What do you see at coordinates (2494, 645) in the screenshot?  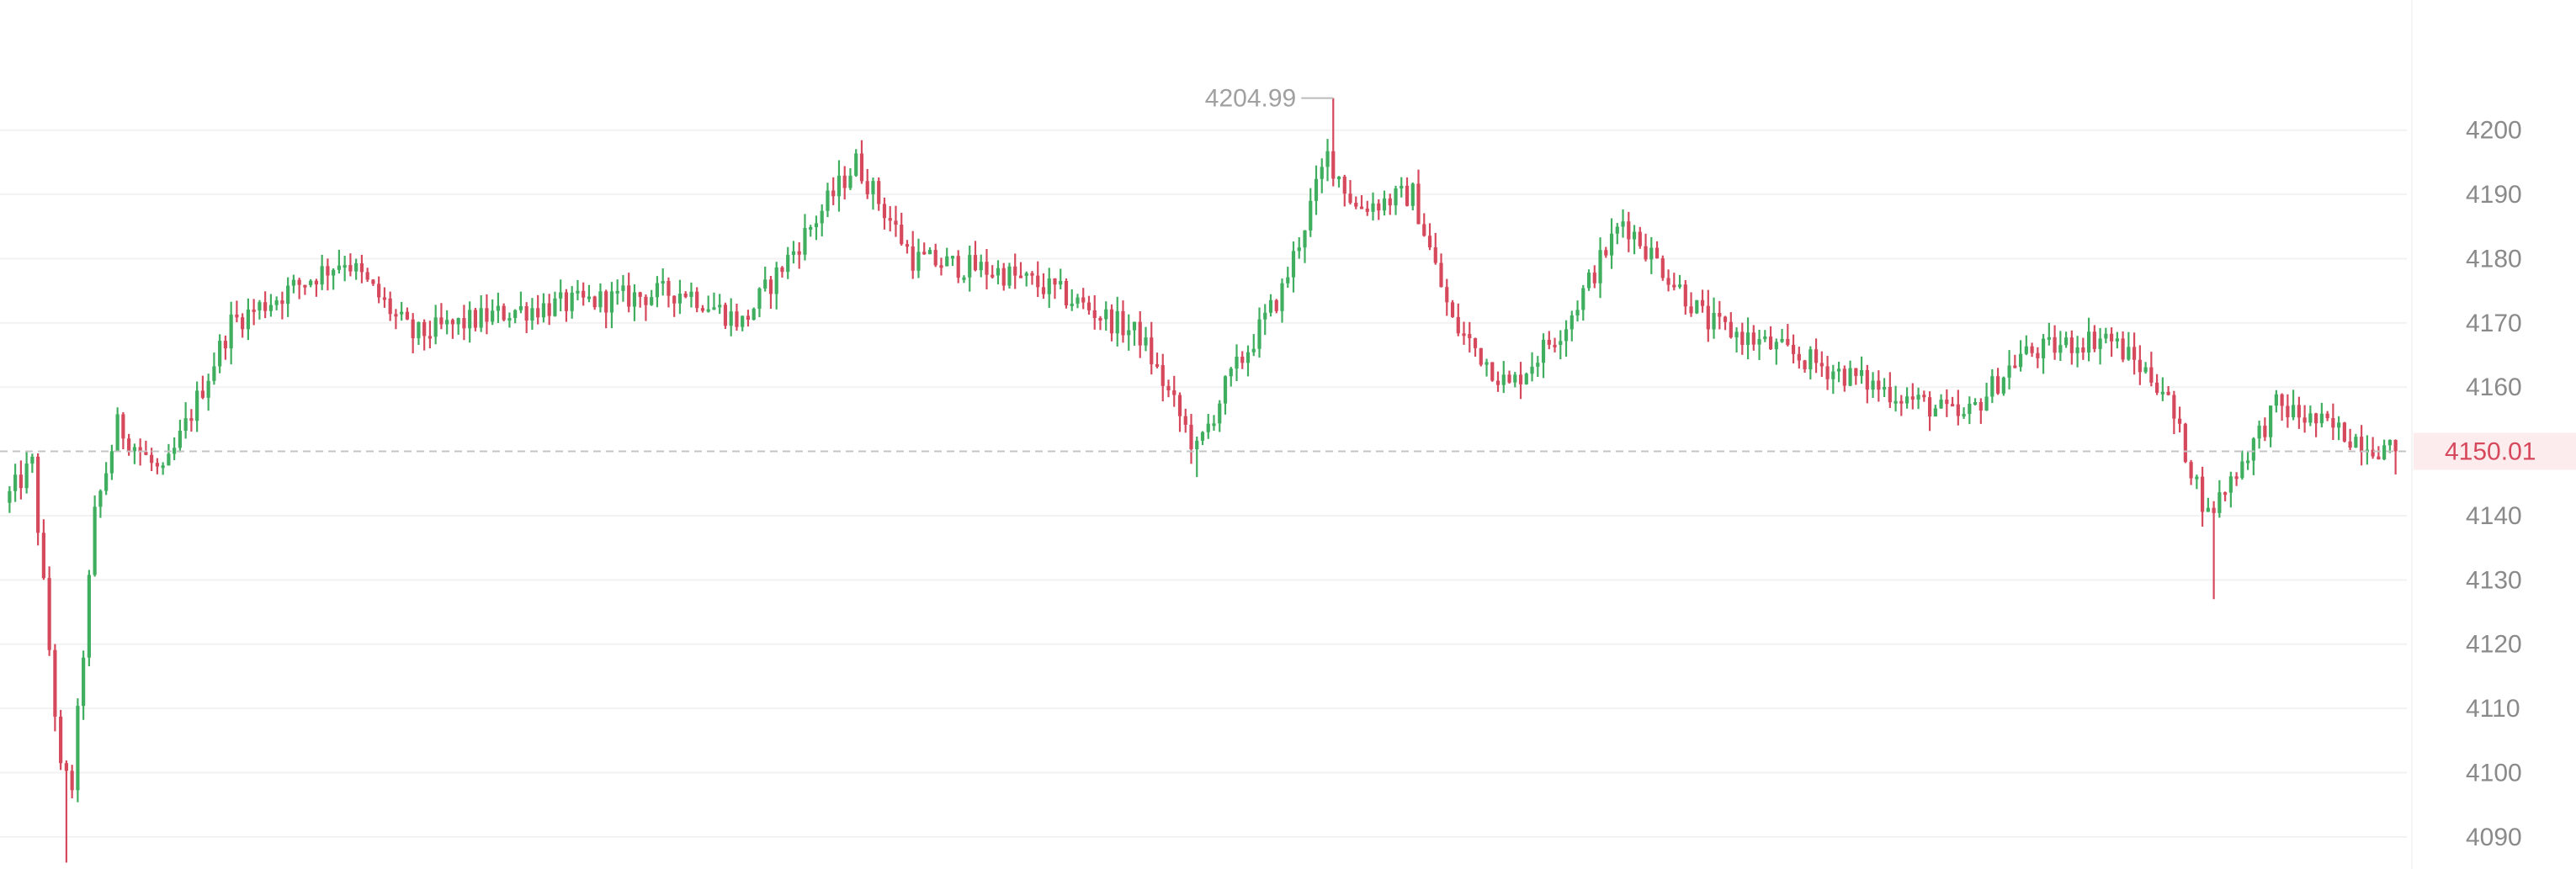 I see `y-tick-label: 4120` at bounding box center [2494, 645].